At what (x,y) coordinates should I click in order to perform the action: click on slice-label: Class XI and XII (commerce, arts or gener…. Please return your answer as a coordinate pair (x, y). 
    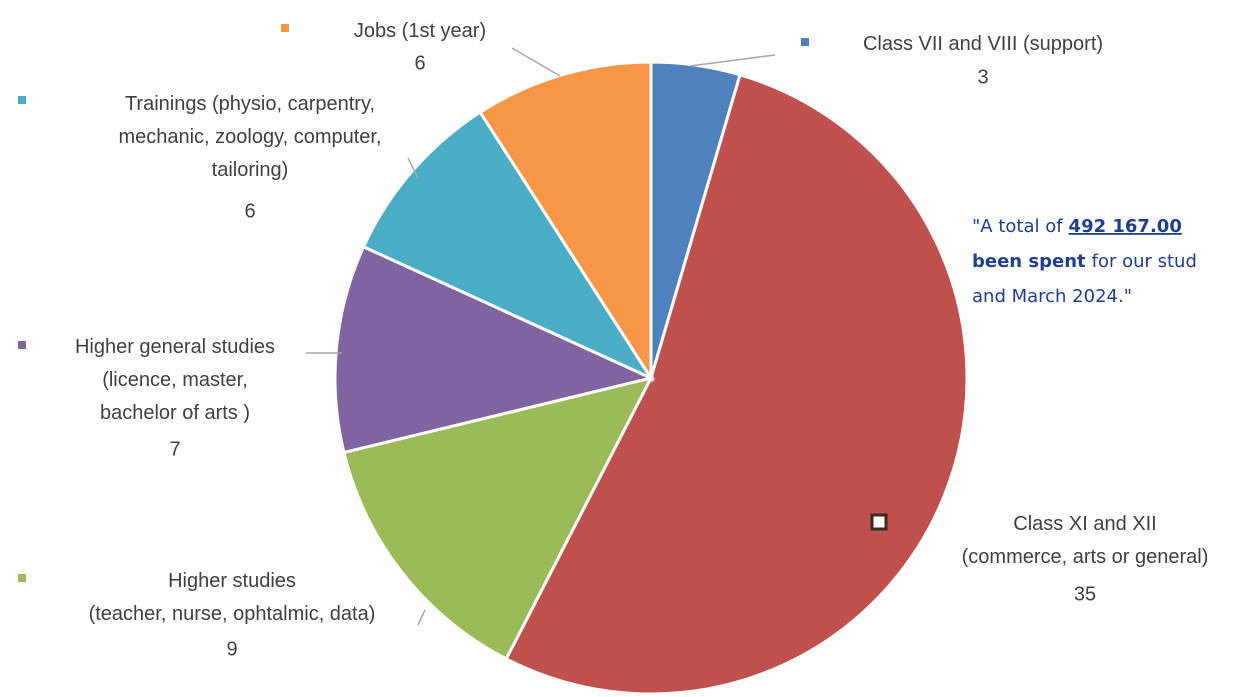
    Looking at the image, I should click on (1085, 540).